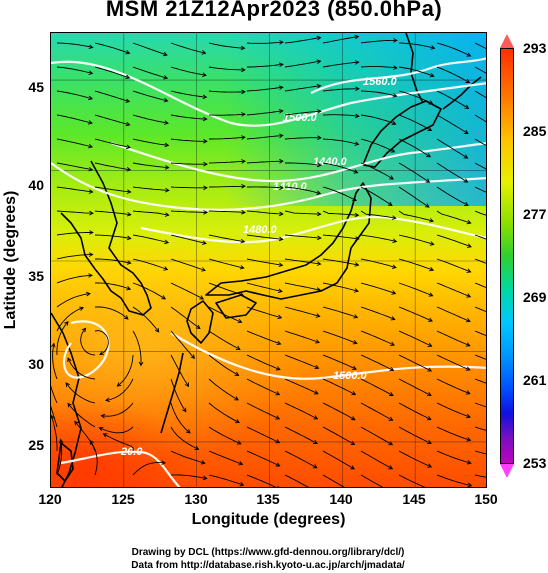  I want to click on colorbar-tick: 293, so click(535, 48).